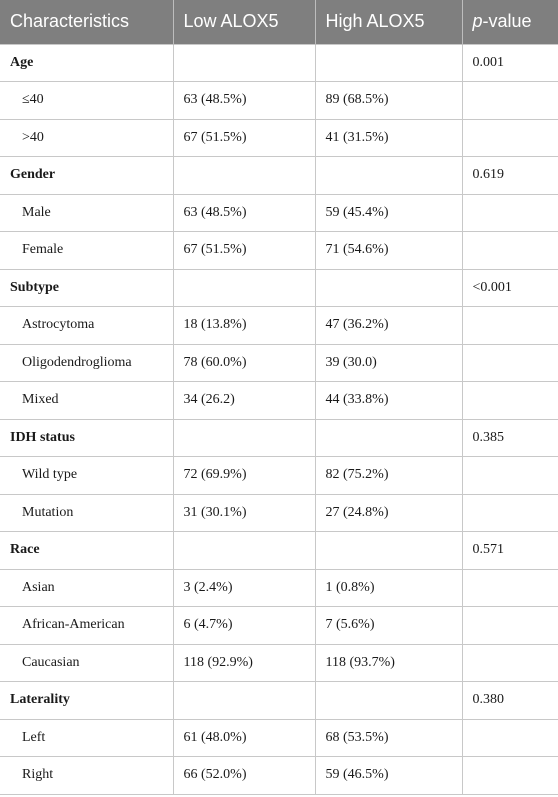 This screenshot has width=558, height=797. I want to click on table-row: Oligodendroglioma 78 (60.0%) 39 (30.0), so click(279, 362).